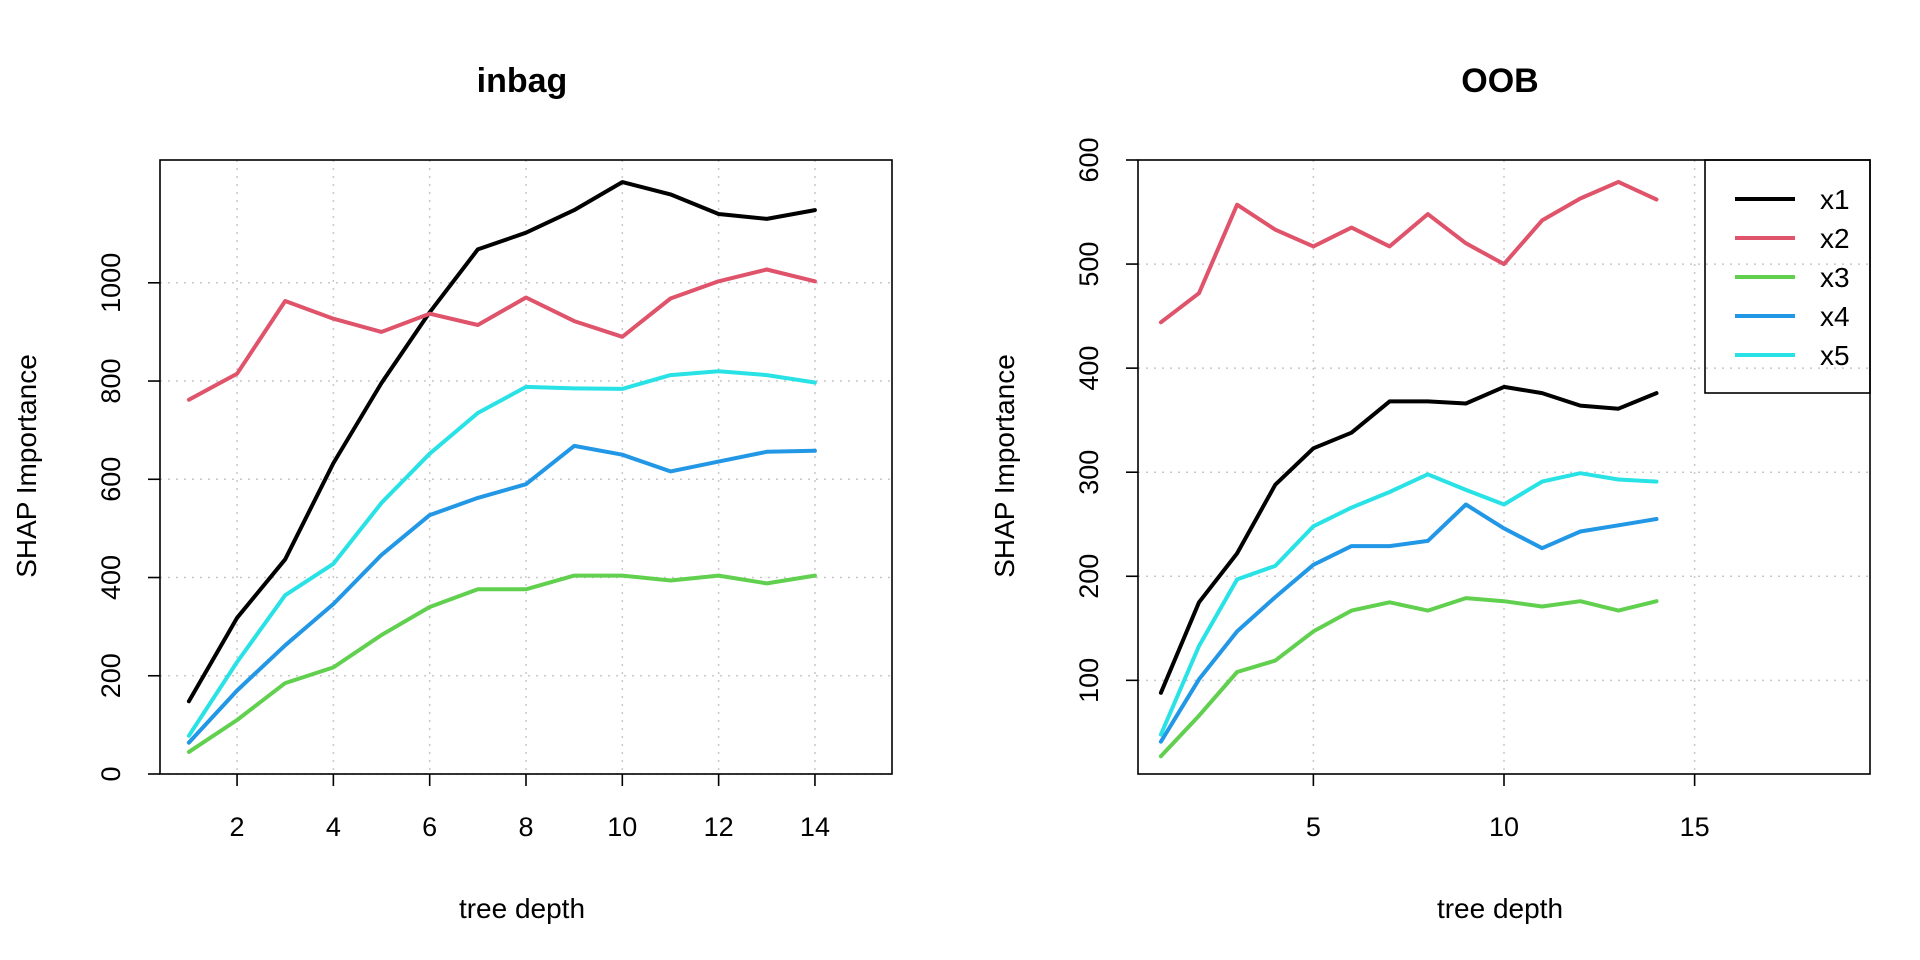 This screenshot has height=960, width=1920. I want to click on chart-title: OOB, so click(1499, 81).